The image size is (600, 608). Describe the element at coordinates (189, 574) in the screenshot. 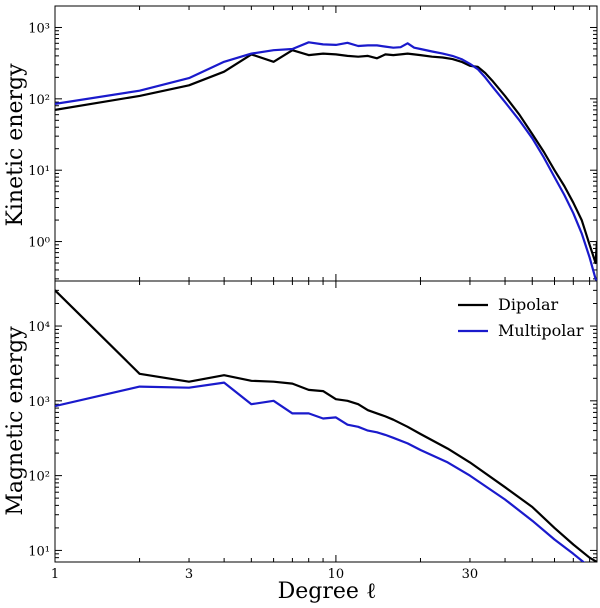

I see `x-tick-label: 3` at that location.